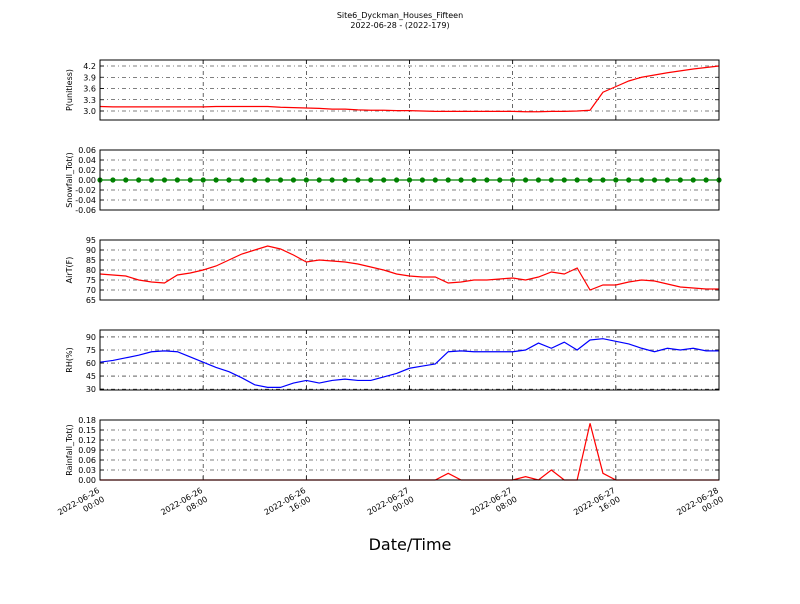 The image size is (800, 604). I want to click on y-tick-label: 3.0, so click(89, 111).